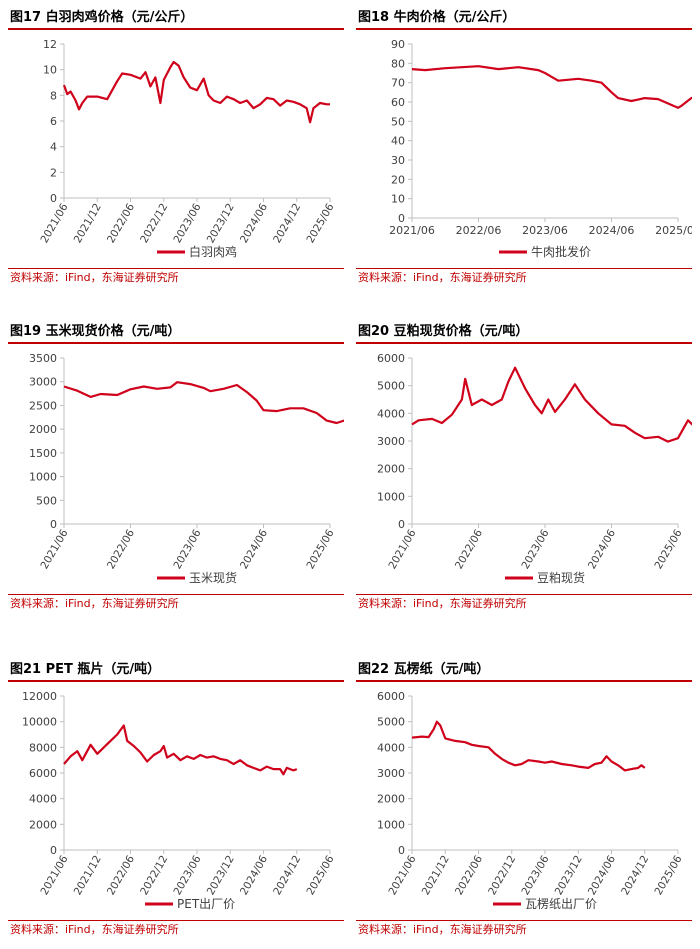 The image size is (700, 949). Describe the element at coordinates (398, 63) in the screenshot. I see `y-tick-label: 80` at that location.